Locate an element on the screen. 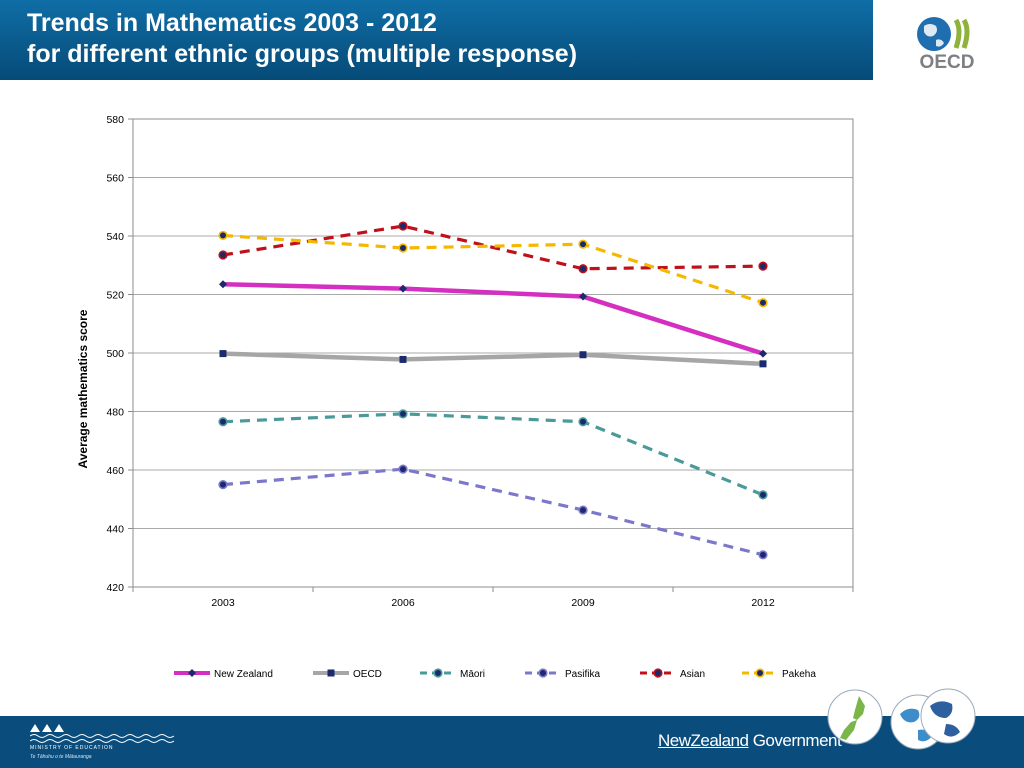 Image resolution: width=1024 pixels, height=768 pixels. legend-oecd-marker is located at coordinates (331, 673).